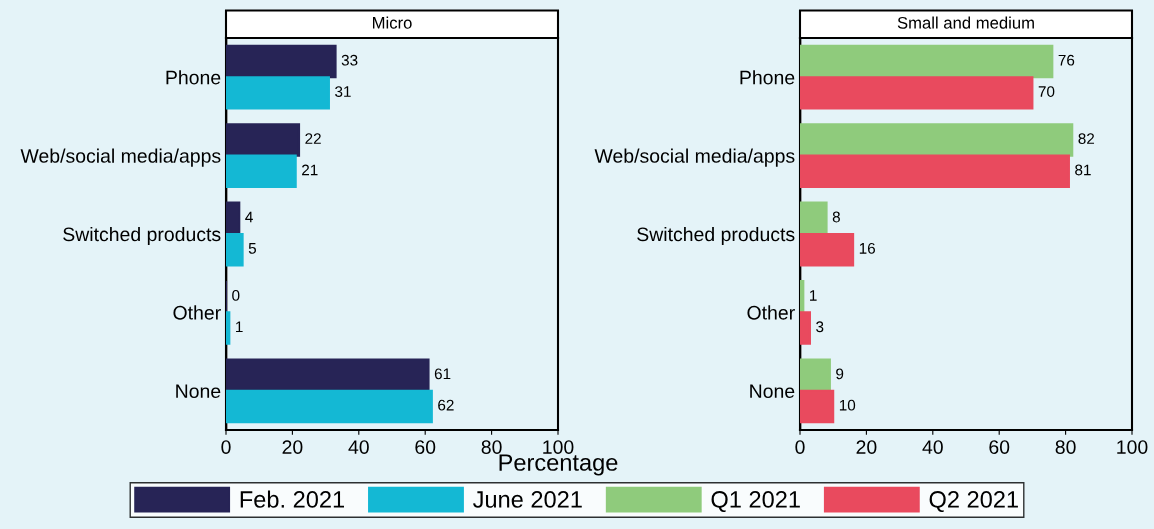 The image size is (1154, 529). Describe the element at coordinates (558, 465) in the screenshot. I see `x-axis-title: Percentage` at that location.